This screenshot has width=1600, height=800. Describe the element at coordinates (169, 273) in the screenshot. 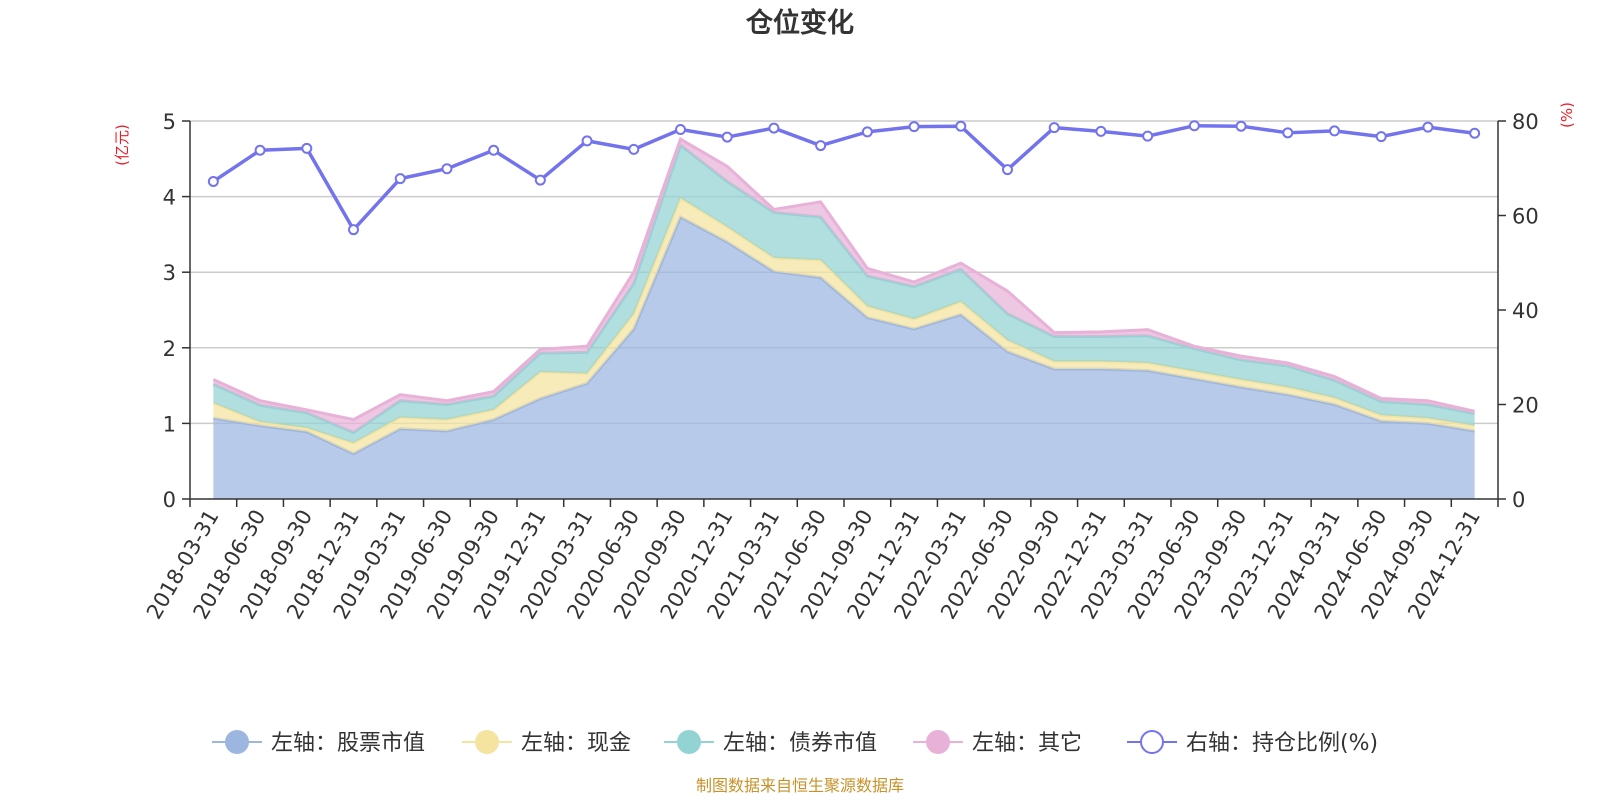

I see `left-tick-label: 3` at that location.